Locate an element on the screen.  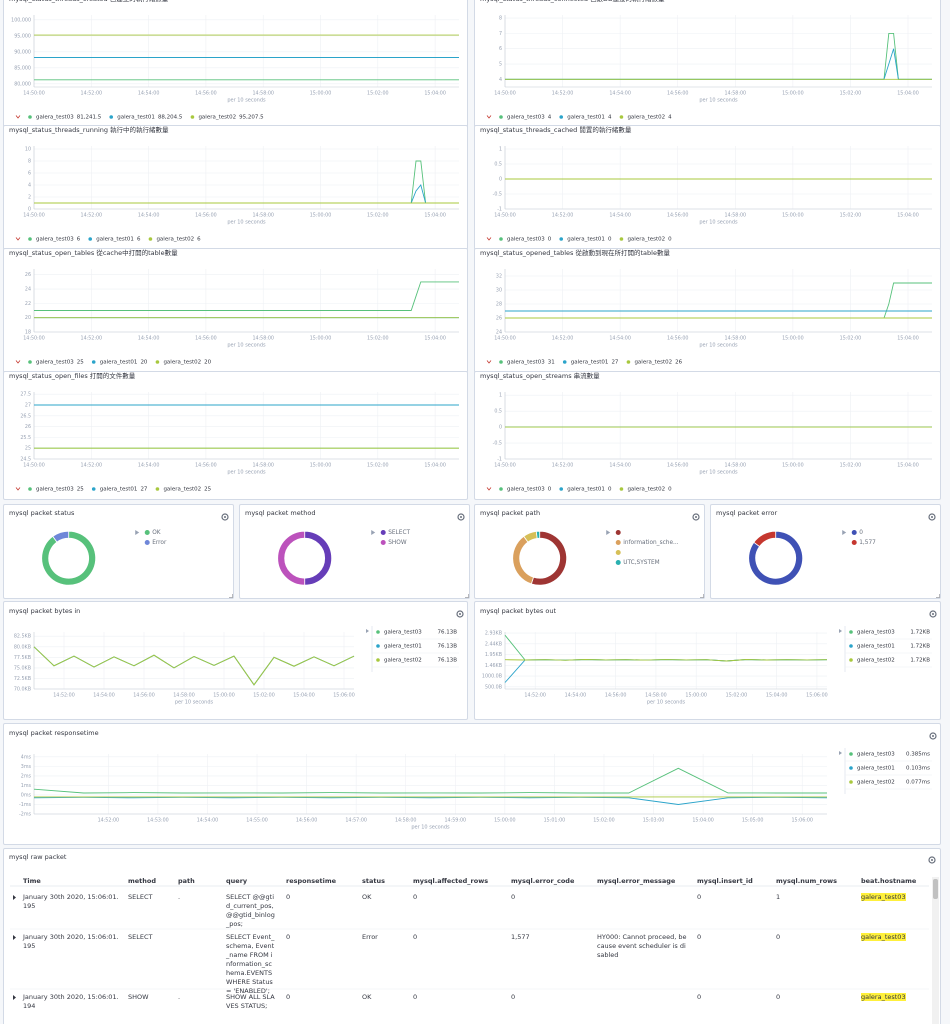
column-header: mysql.affected_rows is located at coordinates (451, 881).